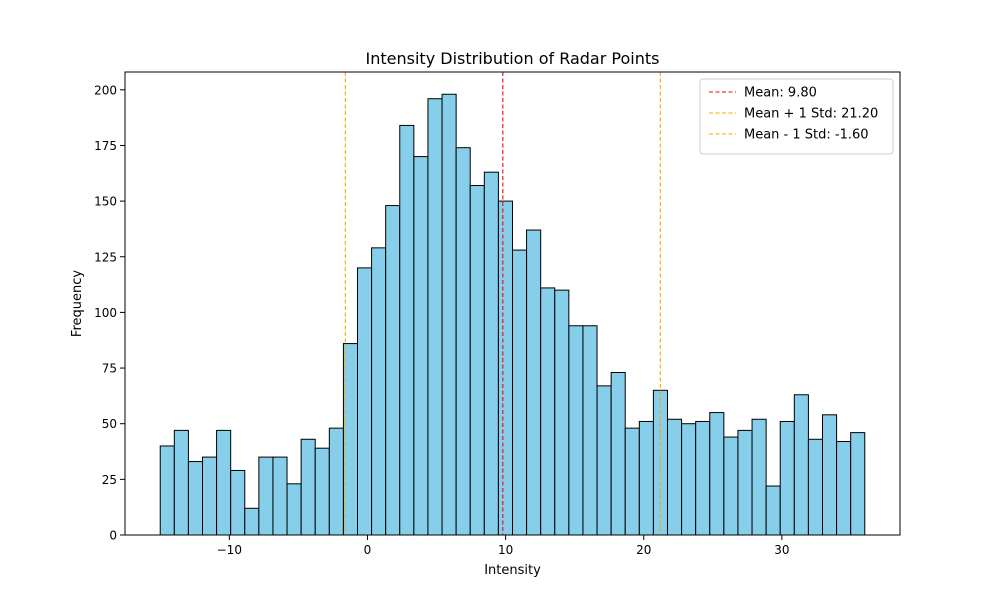  Describe the element at coordinates (77, 303) in the screenshot. I see `y-axis-label: Frequency` at that location.